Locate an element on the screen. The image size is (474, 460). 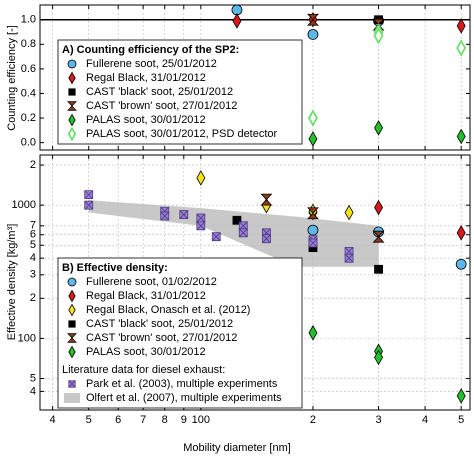
legend-label: PALAS soot, 30/01/2012, PSD detector is located at coordinates (182, 134).